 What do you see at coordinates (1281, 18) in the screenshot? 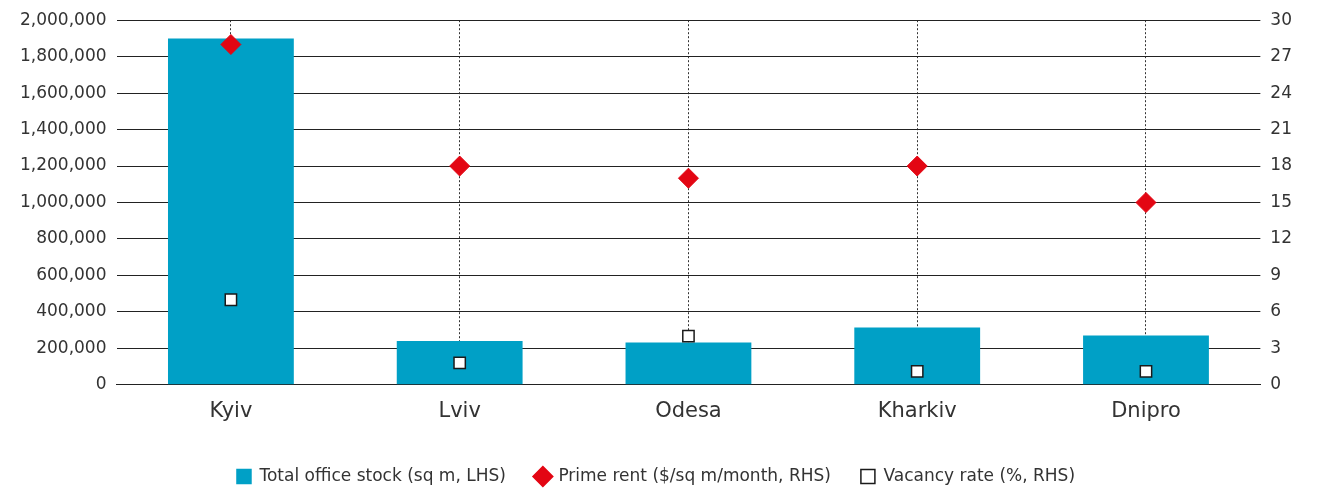
I see `y2-tick-label: 30` at bounding box center [1281, 18].